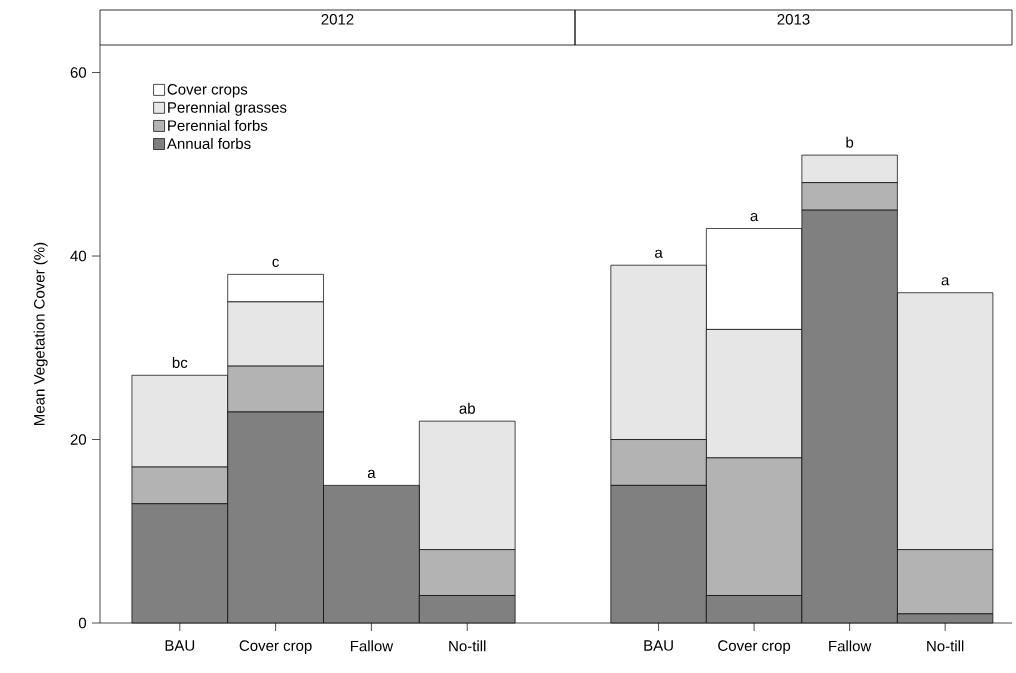 The width and height of the screenshot is (1016, 673). Describe the element at coordinates (208, 144) in the screenshot. I see `legend-label: Annual forbs` at that location.